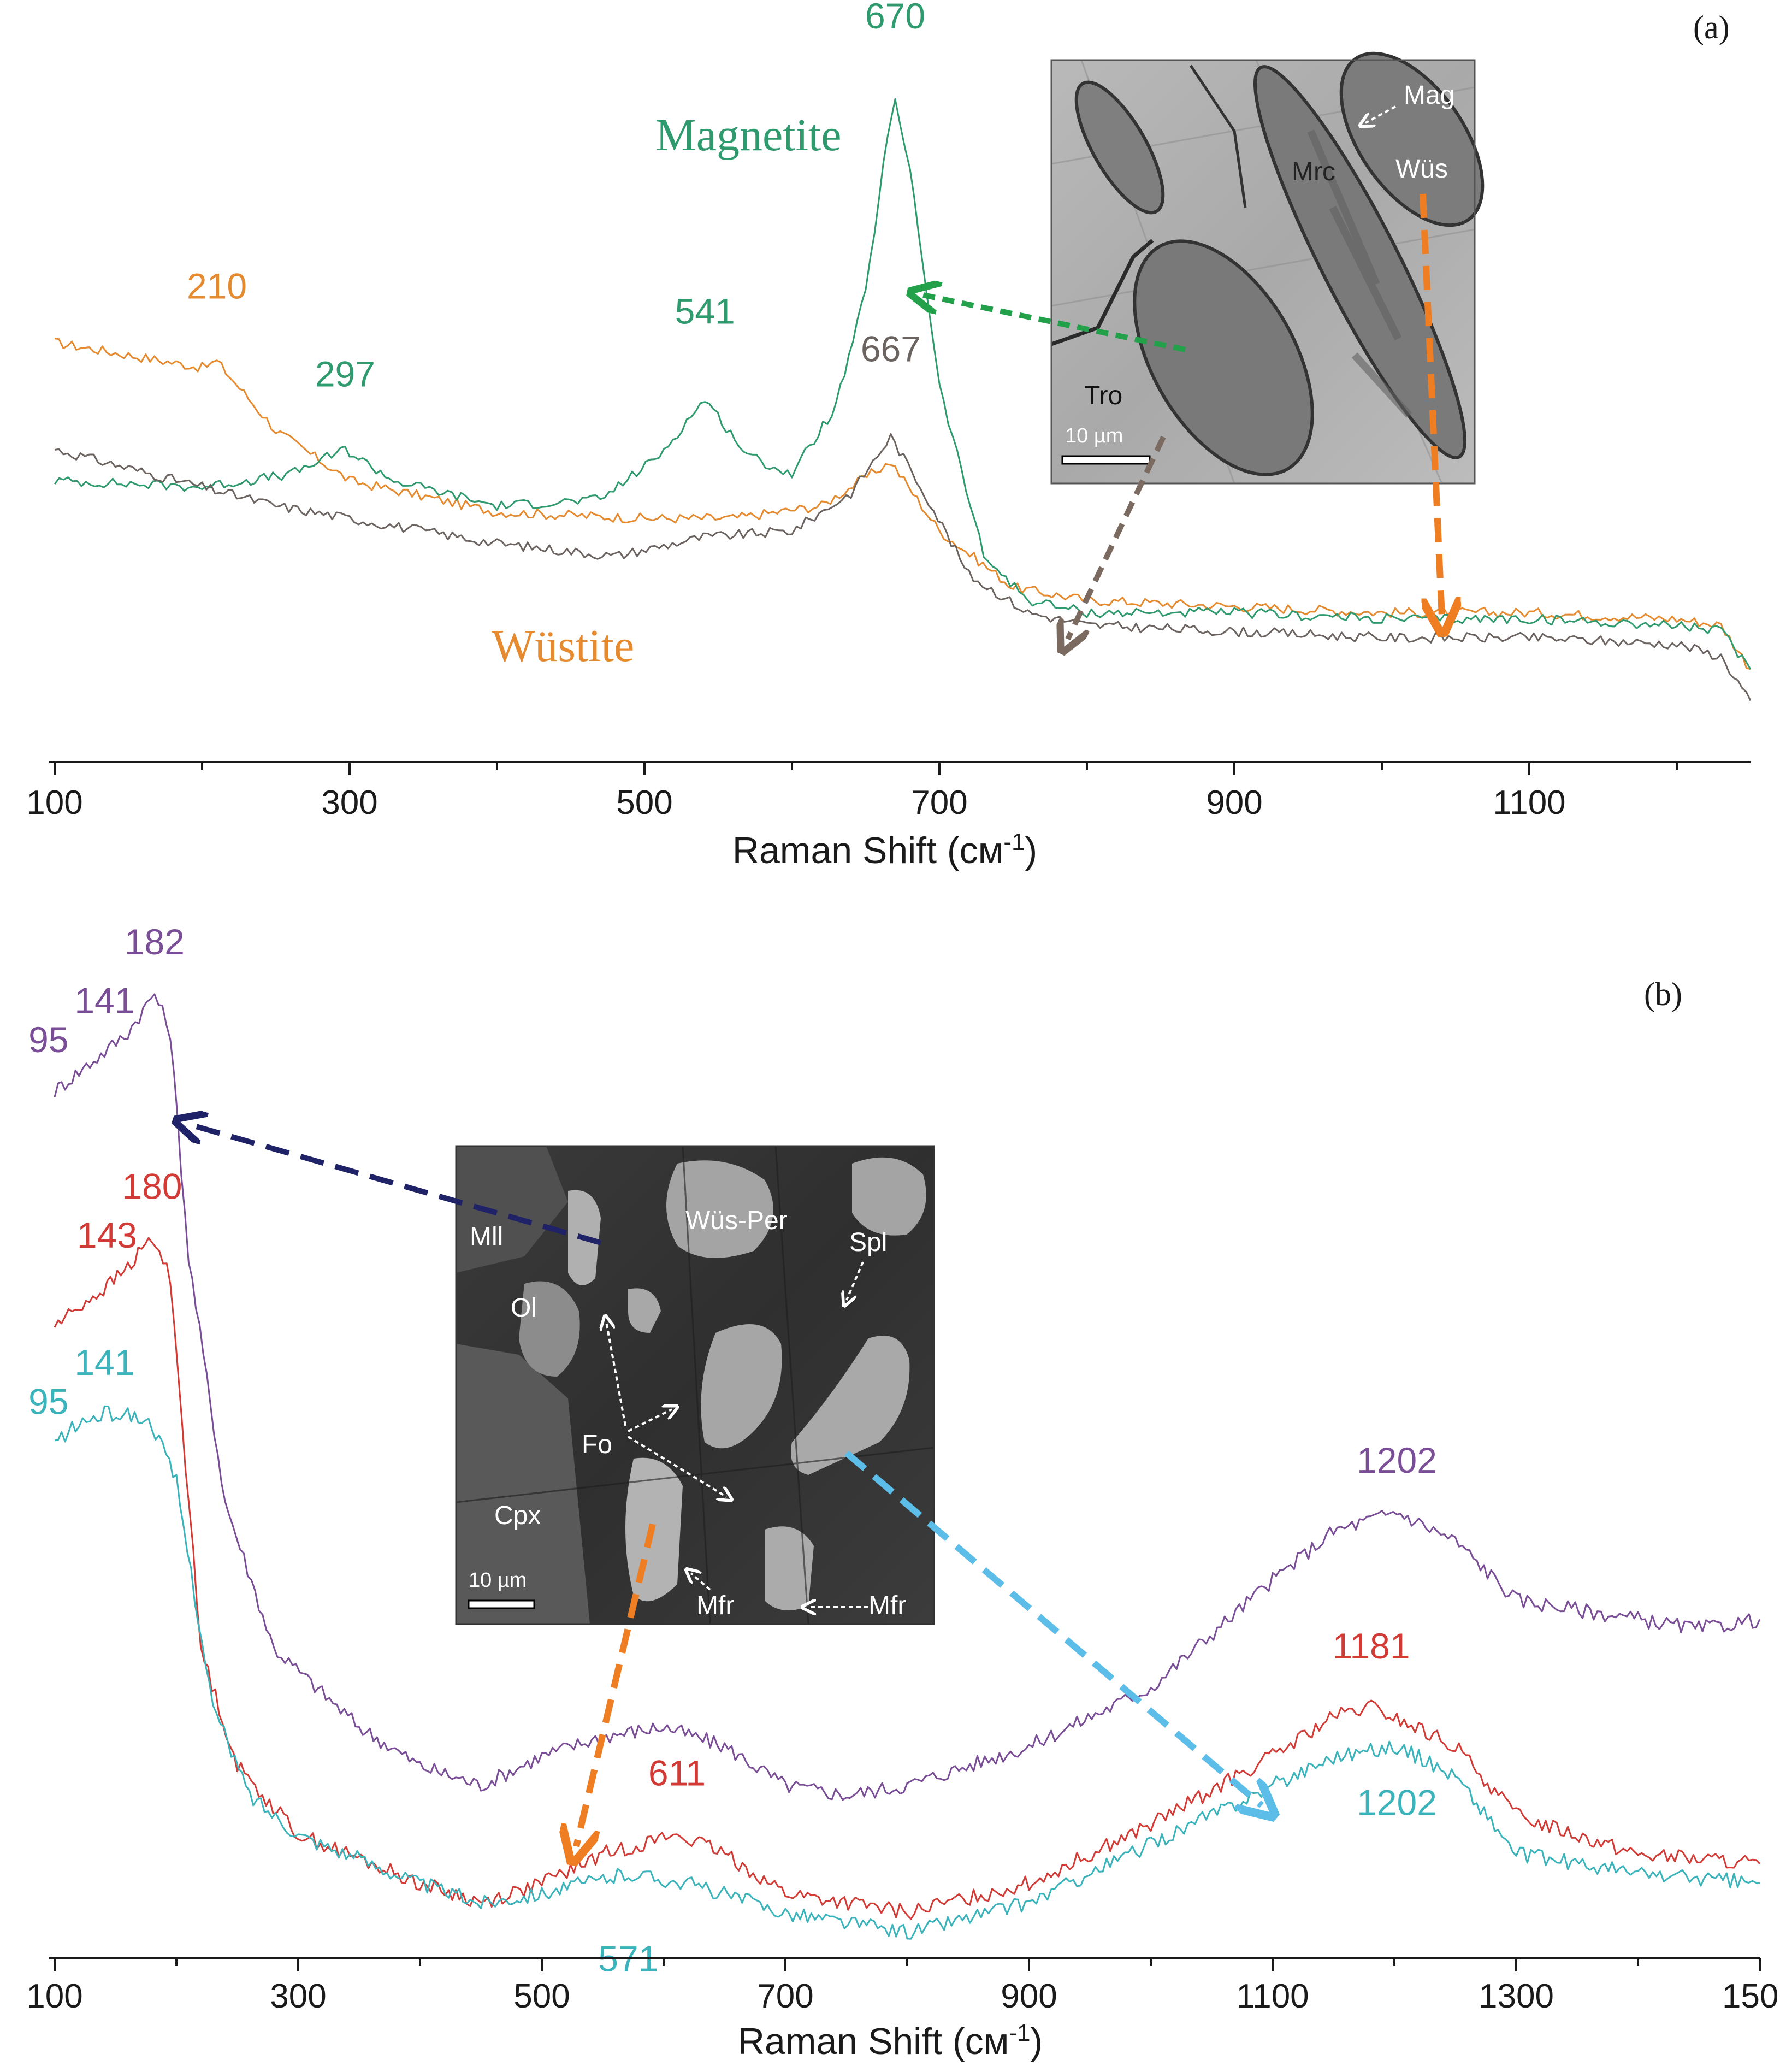 The width and height of the screenshot is (1780, 2072). I want to click on inset-b-label-mll: Mll, so click(487, 1238).